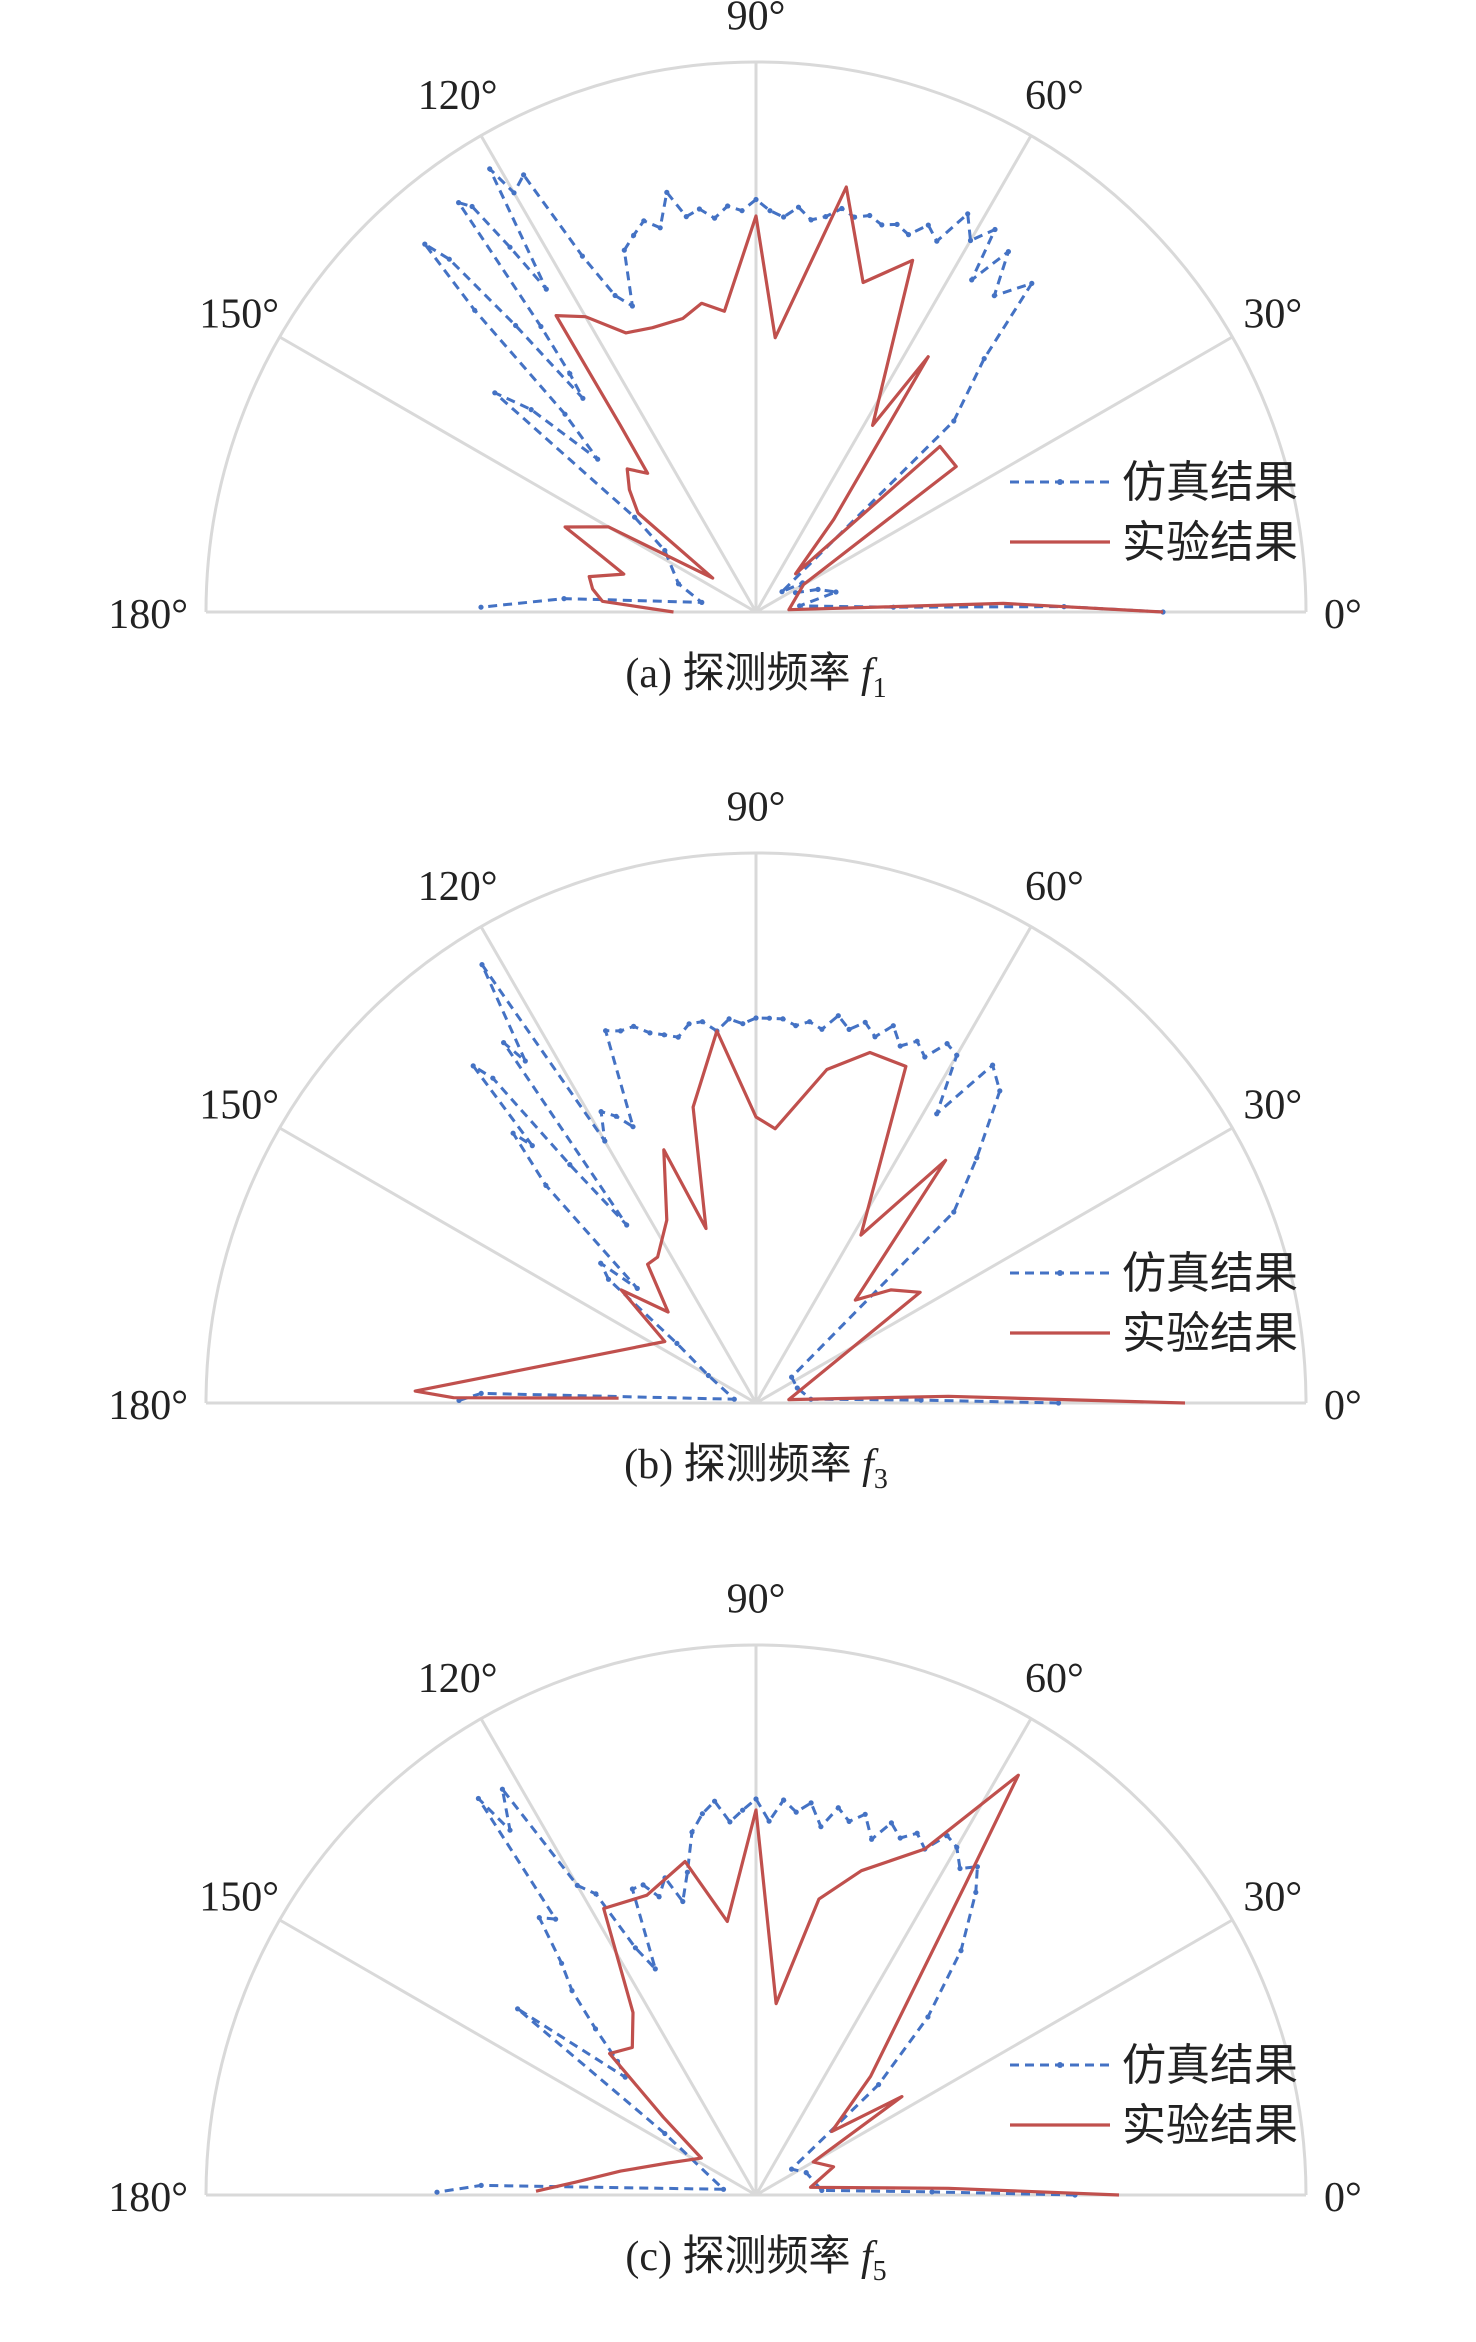 This screenshot has width=1476, height=2342. Describe the element at coordinates (1054, 887) in the screenshot. I see `tick-label-60: 60°` at that location.